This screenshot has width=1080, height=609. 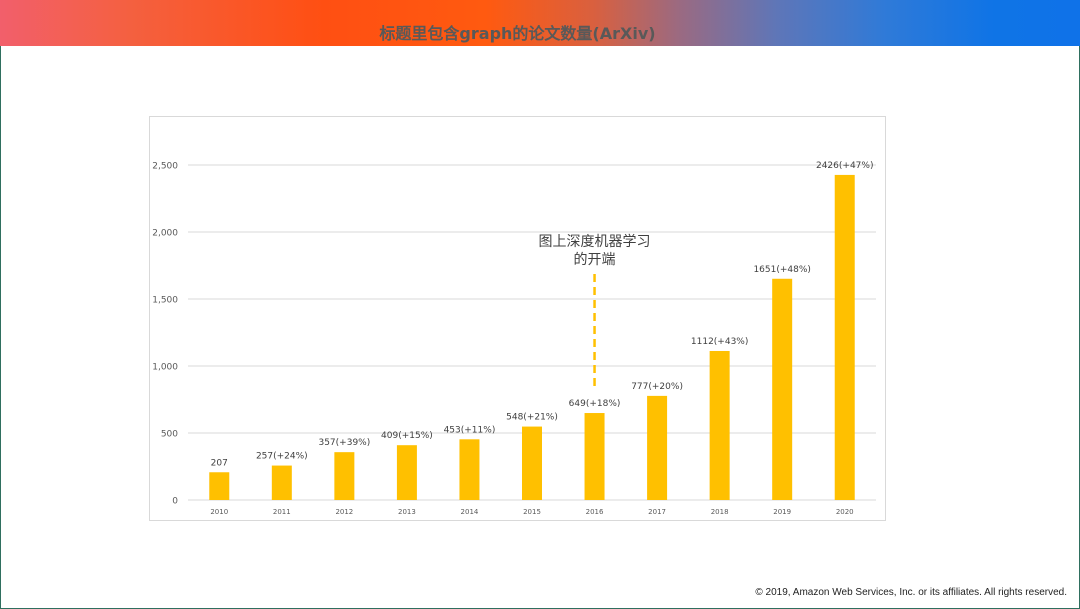 What do you see at coordinates (470, 512) in the screenshot?
I see `x-tick-label: 2014` at bounding box center [470, 512].